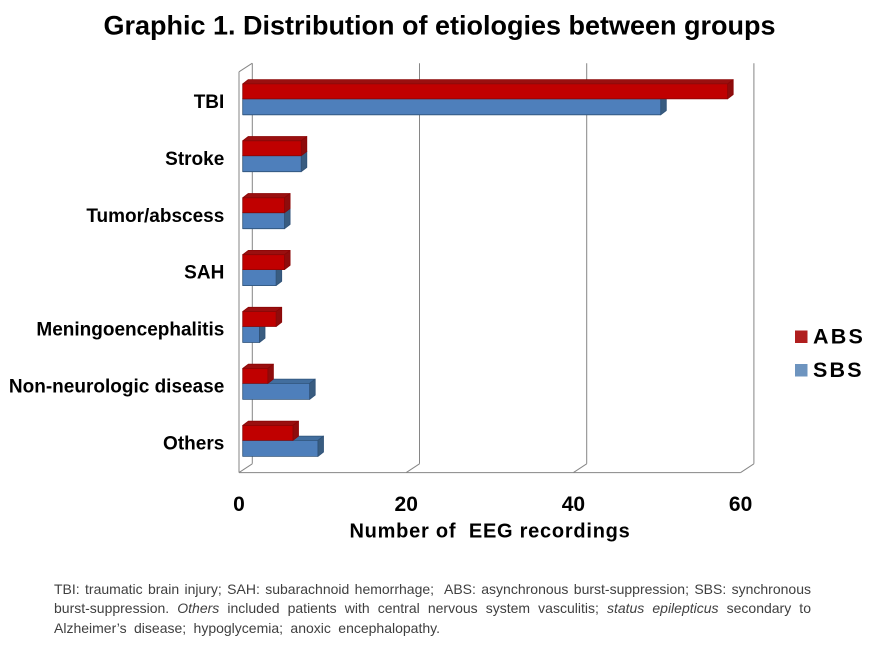 This screenshot has height=665, width=876. I want to click on svg-text: Non-neurologic disease, so click(116, 387).